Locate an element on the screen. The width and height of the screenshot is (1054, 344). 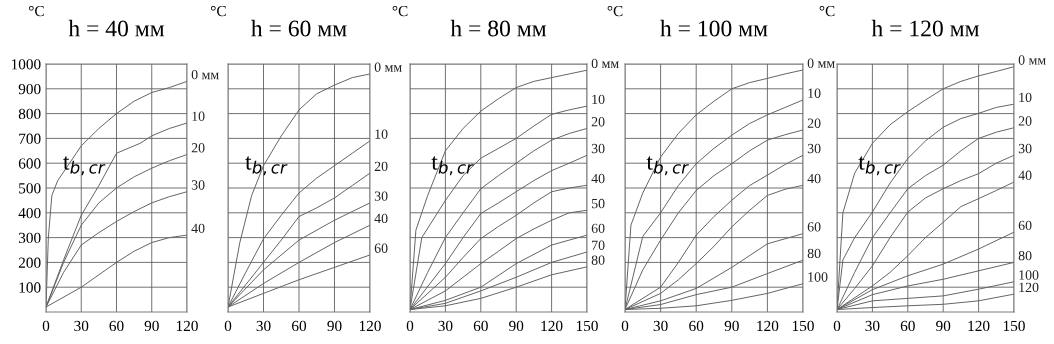
y-tick-label: 400 is located at coordinates (29, 213).